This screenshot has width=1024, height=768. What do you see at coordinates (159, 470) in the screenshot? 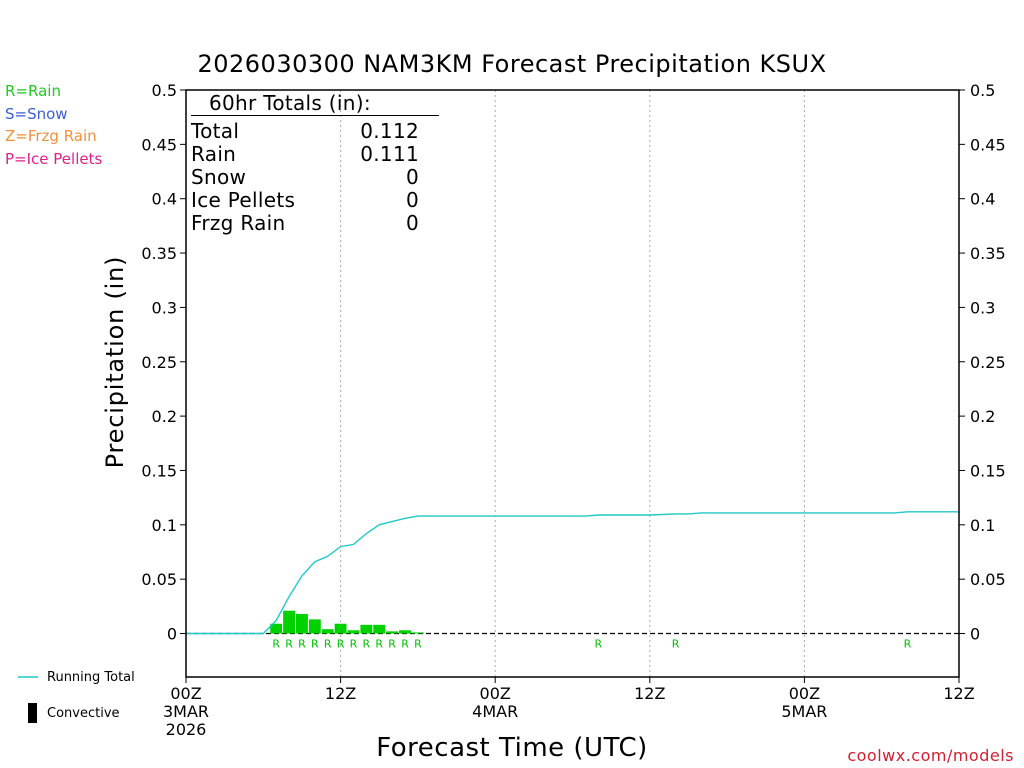
I see `y-tick-label-left: 0.15` at bounding box center [159, 470].